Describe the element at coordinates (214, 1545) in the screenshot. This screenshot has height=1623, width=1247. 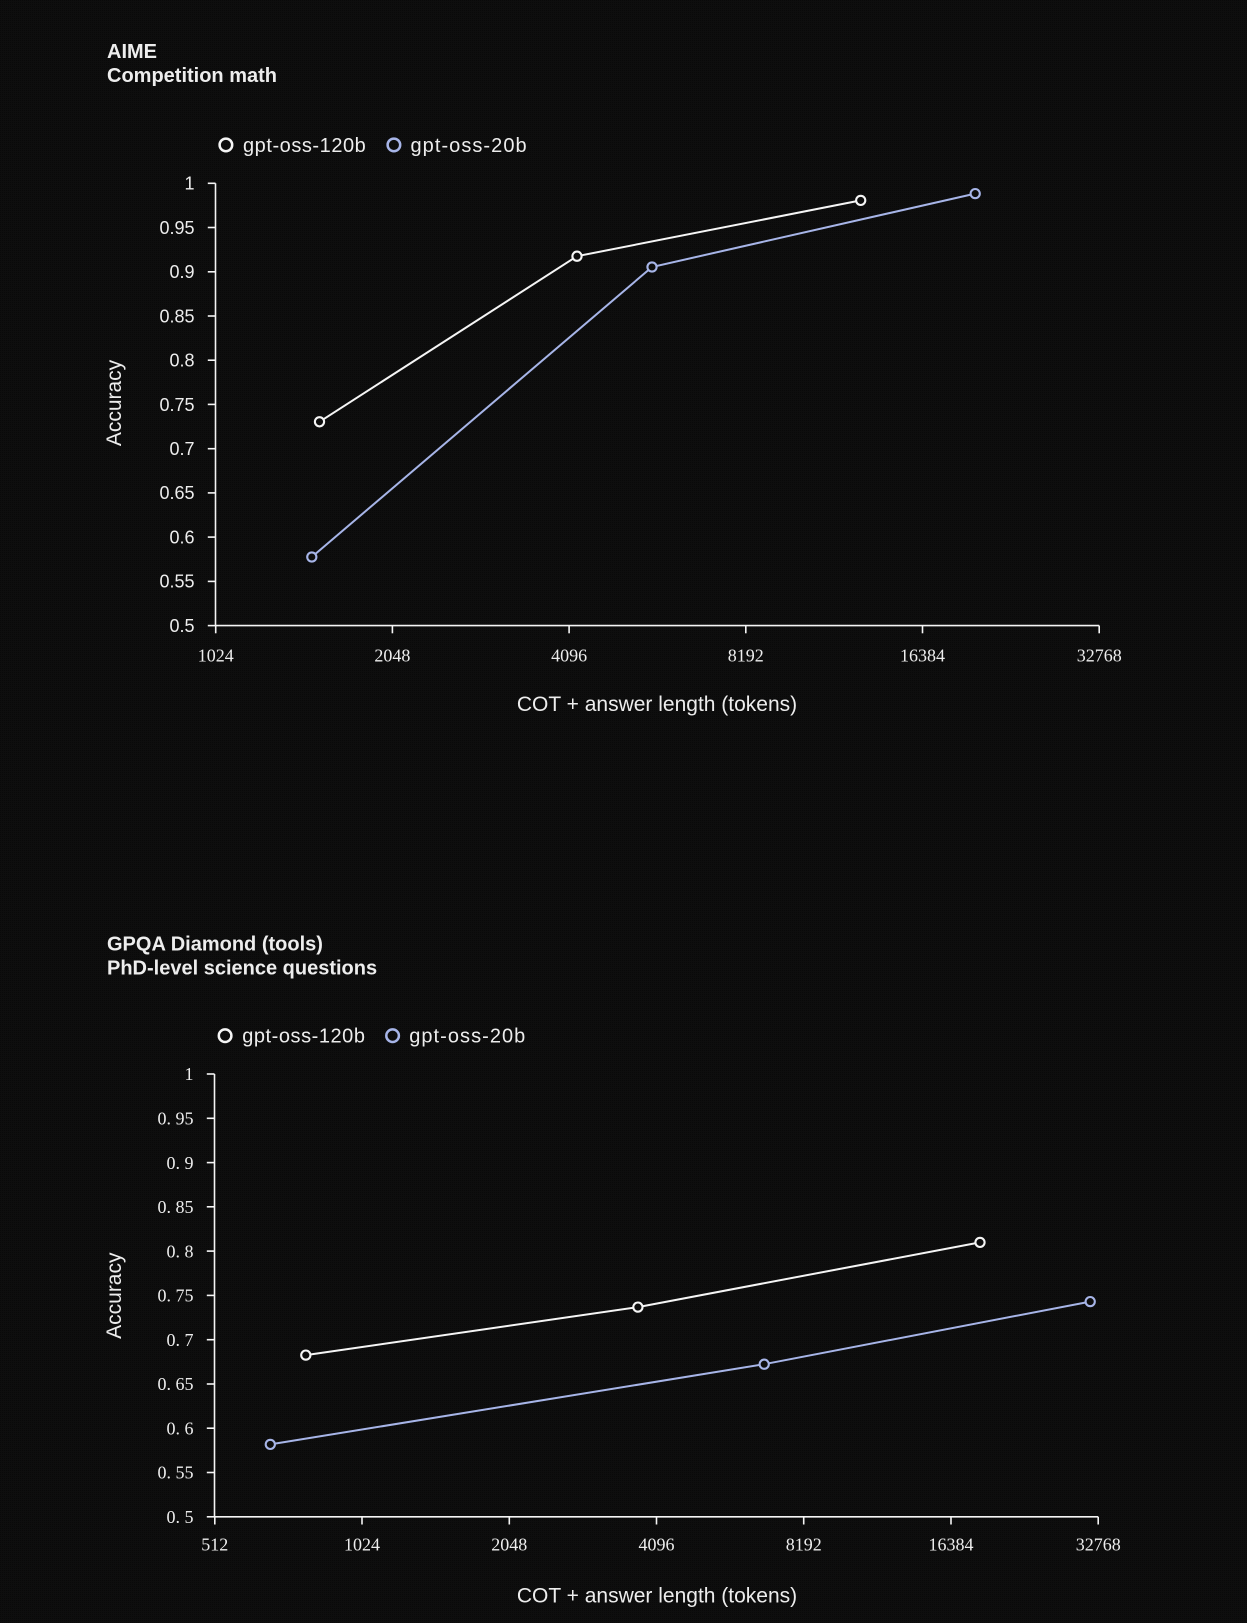
I see `svg-text: 512` at that location.